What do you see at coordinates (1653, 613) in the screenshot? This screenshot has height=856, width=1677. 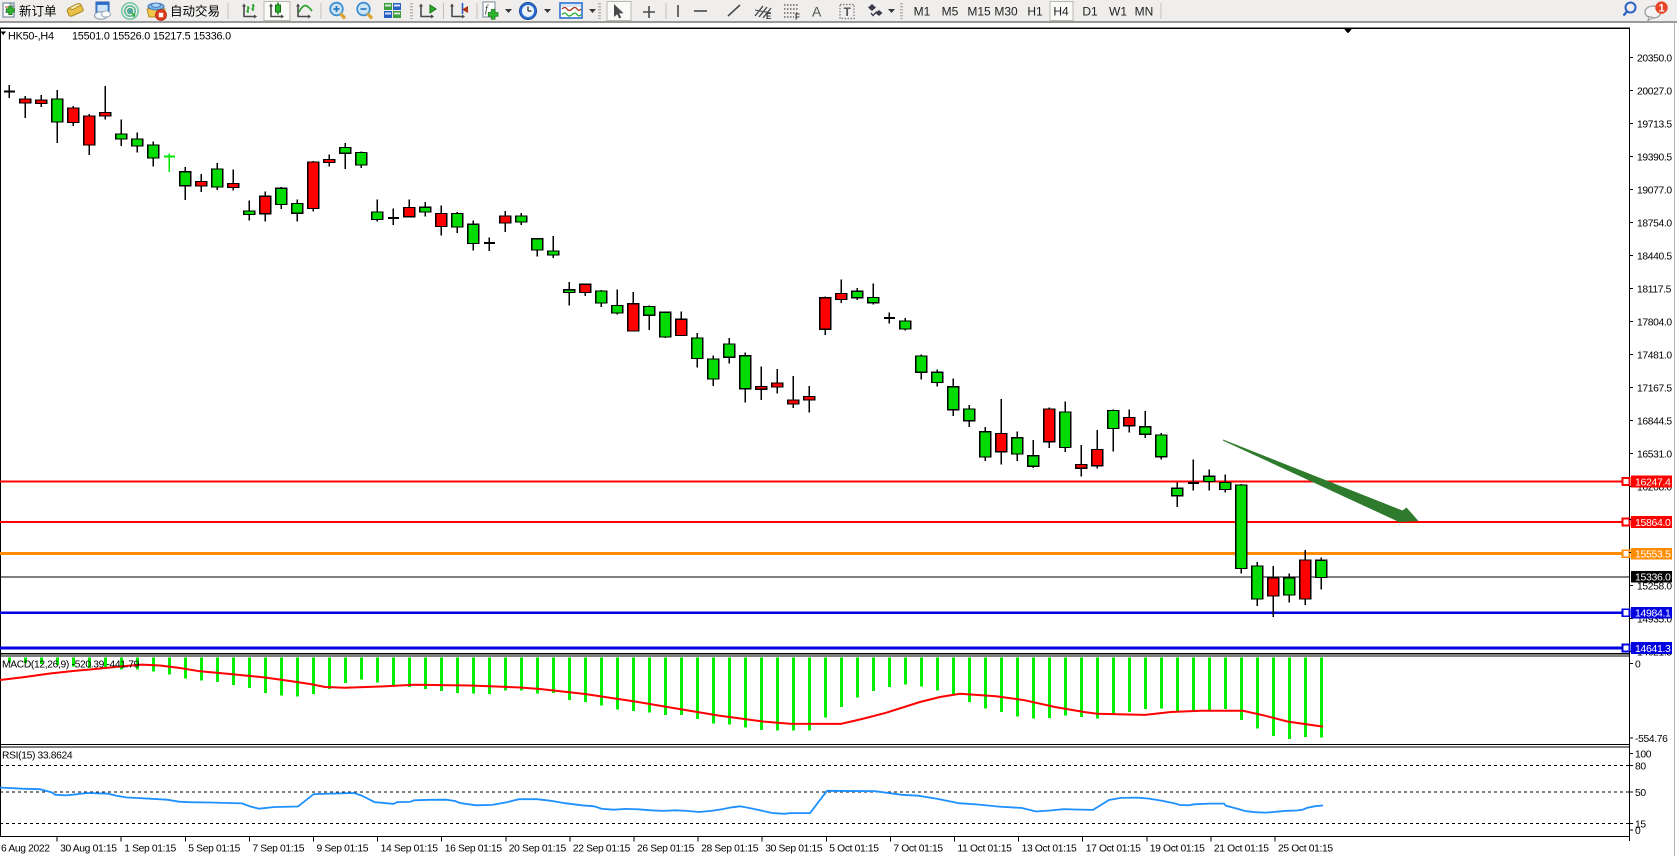 I see `svg-text: 14984.1` at bounding box center [1653, 613].